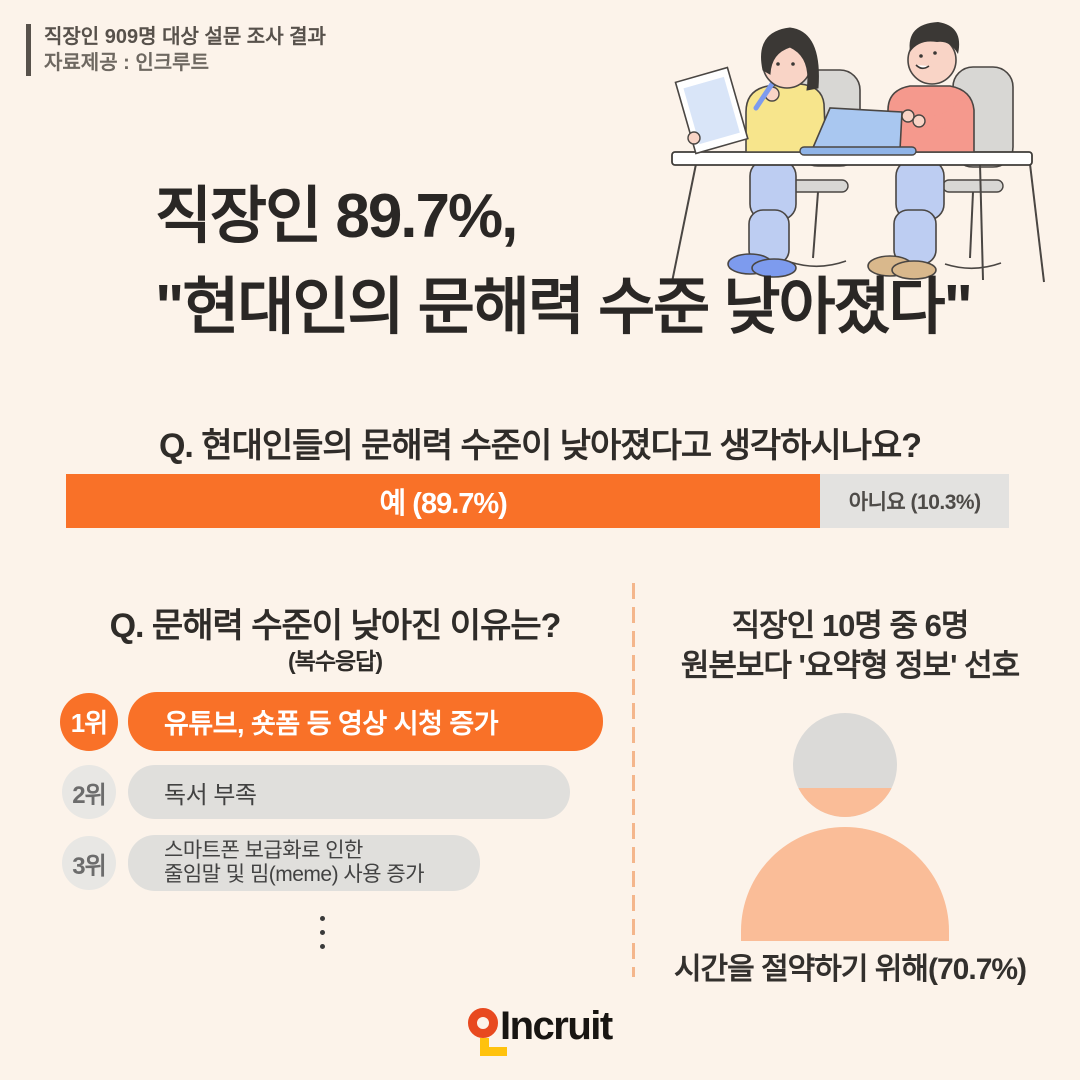 The width and height of the screenshot is (1080, 1080). Describe the element at coordinates (126, 63) in the screenshot. I see `data-provider-text: 자료제공 : 인크루트` at that location.